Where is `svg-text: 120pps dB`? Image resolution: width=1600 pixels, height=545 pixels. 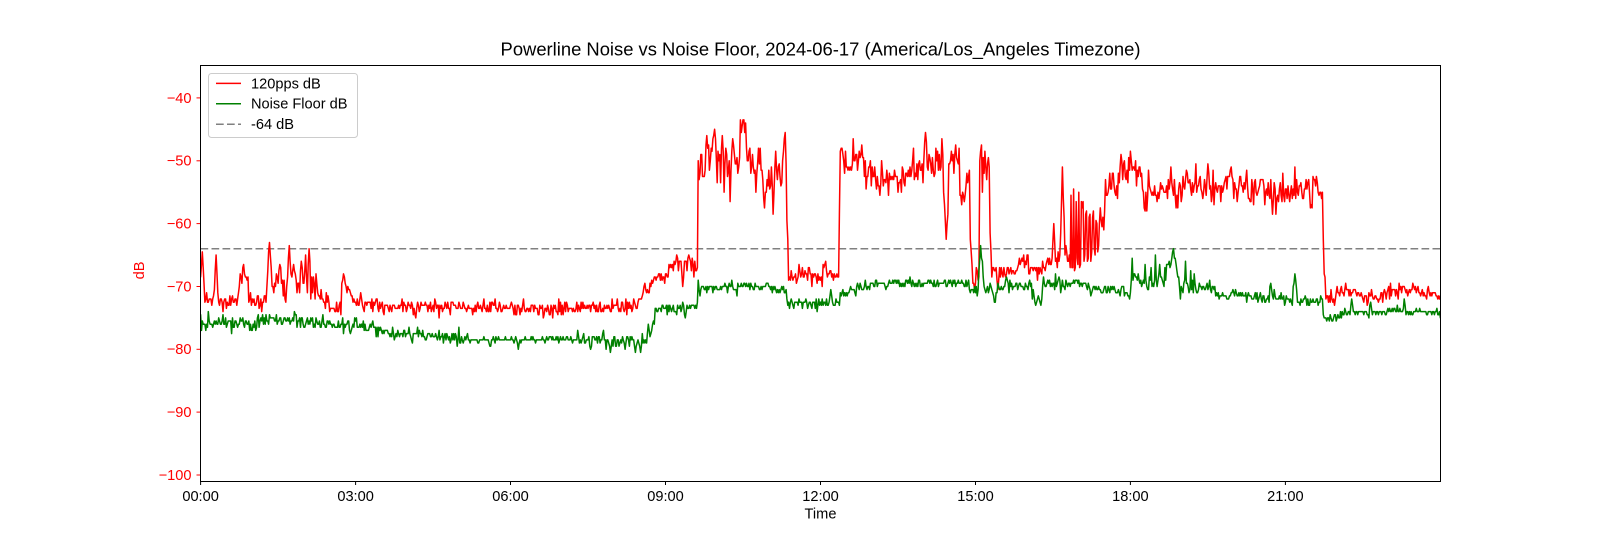
svg-text: 120pps dB is located at coordinates (286, 84).